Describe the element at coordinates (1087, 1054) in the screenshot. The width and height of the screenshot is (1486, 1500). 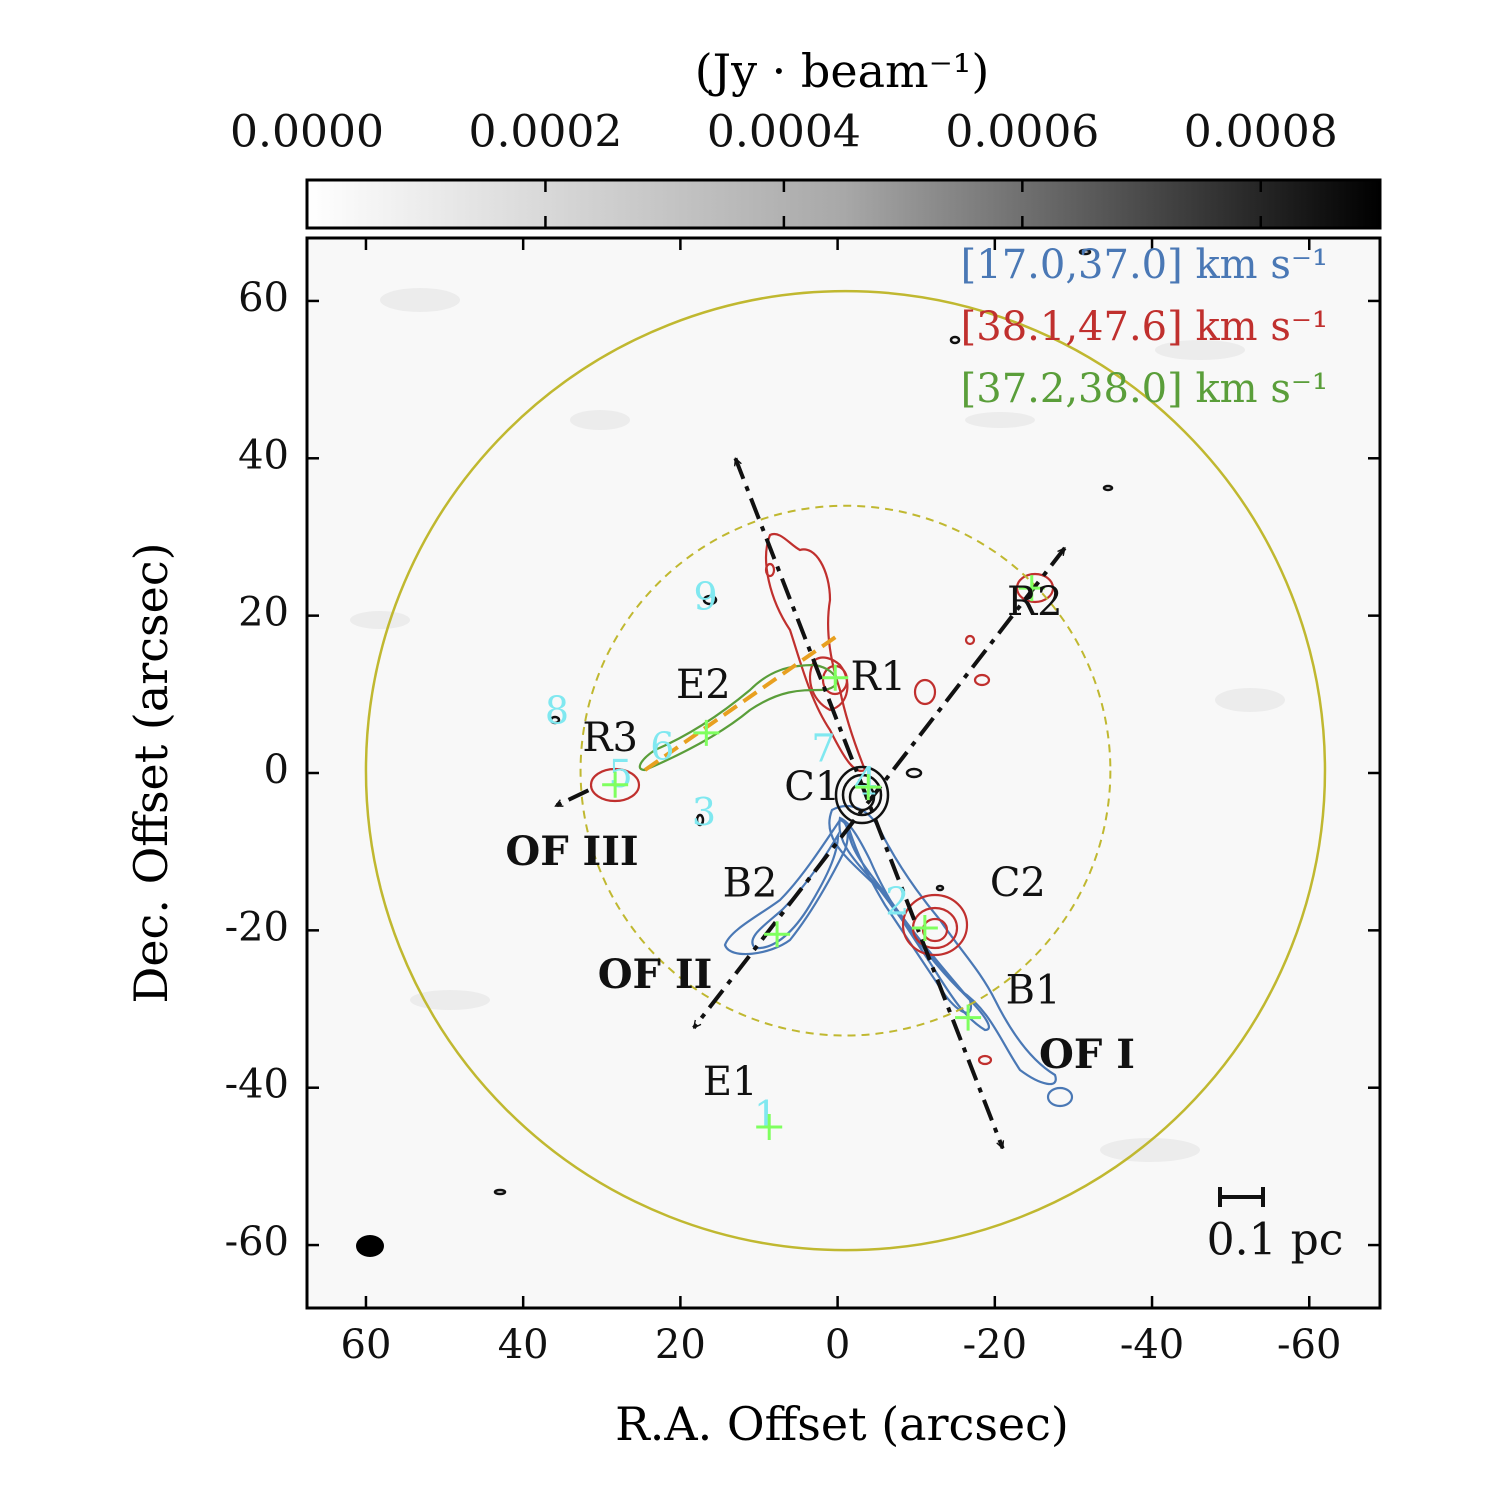
I see `outflow-label: OF I` at that location.